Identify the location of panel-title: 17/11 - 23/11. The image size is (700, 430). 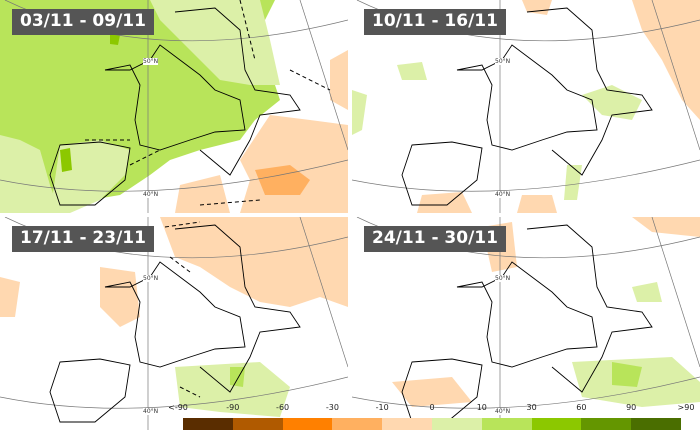
(83, 239).